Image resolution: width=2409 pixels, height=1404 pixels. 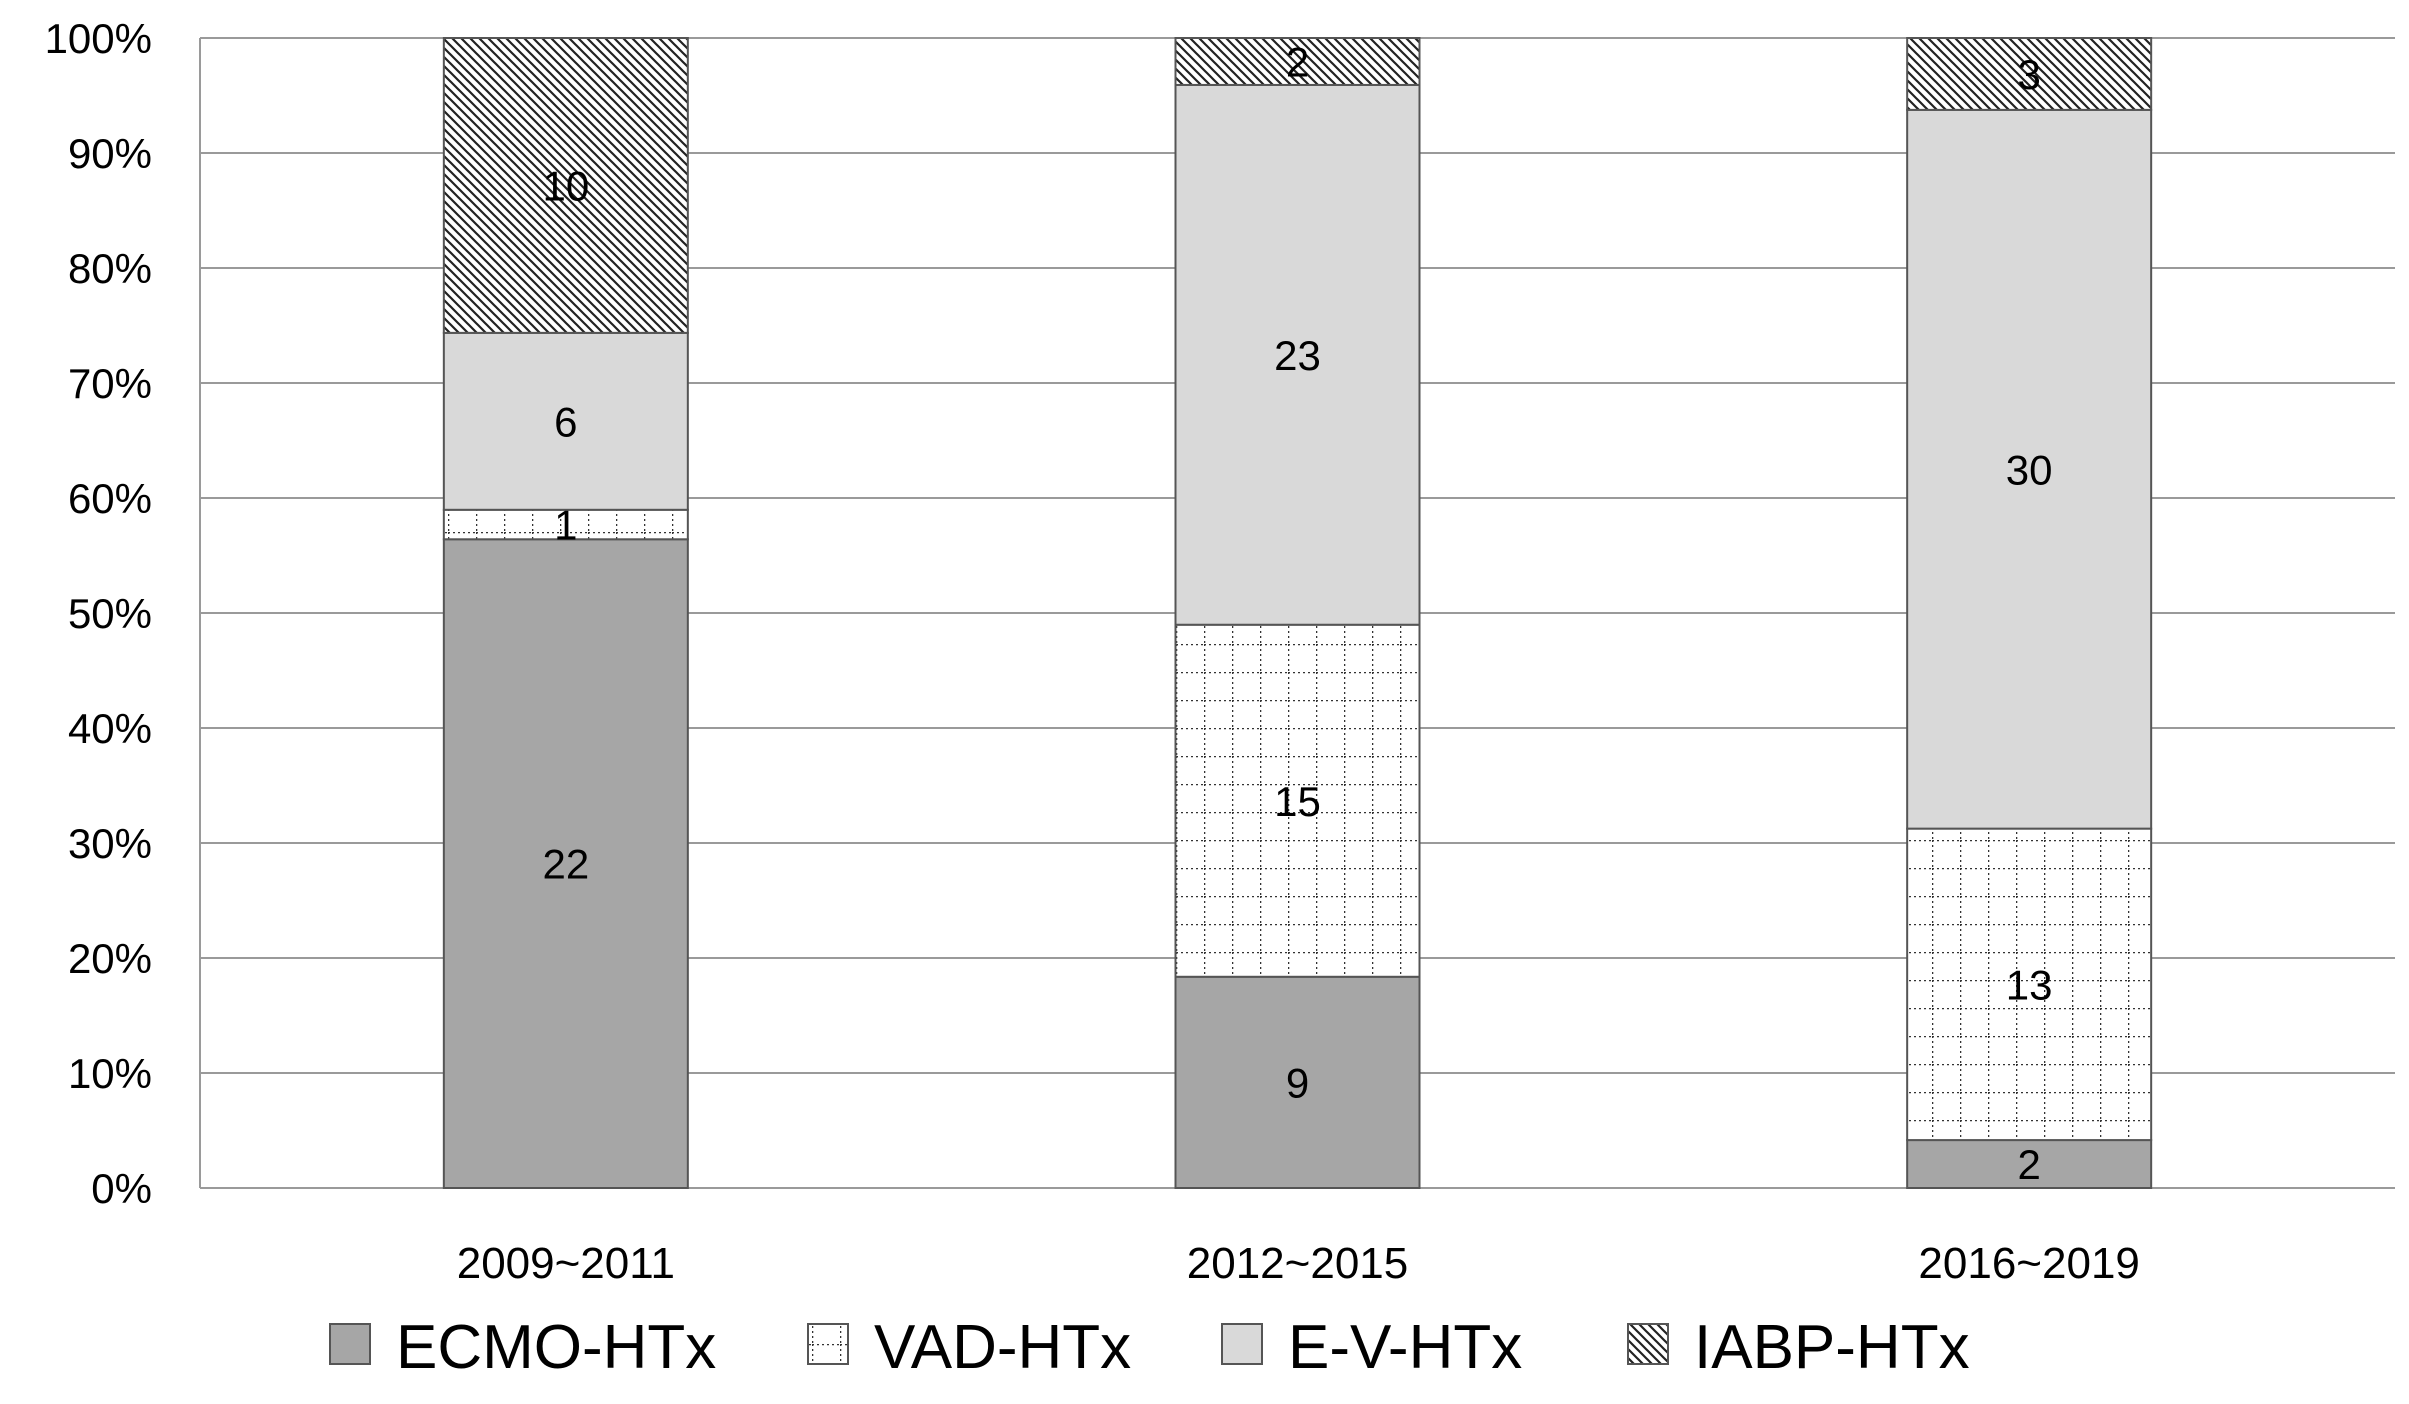 I want to click on data-label: 13, so click(x=2029, y=984).